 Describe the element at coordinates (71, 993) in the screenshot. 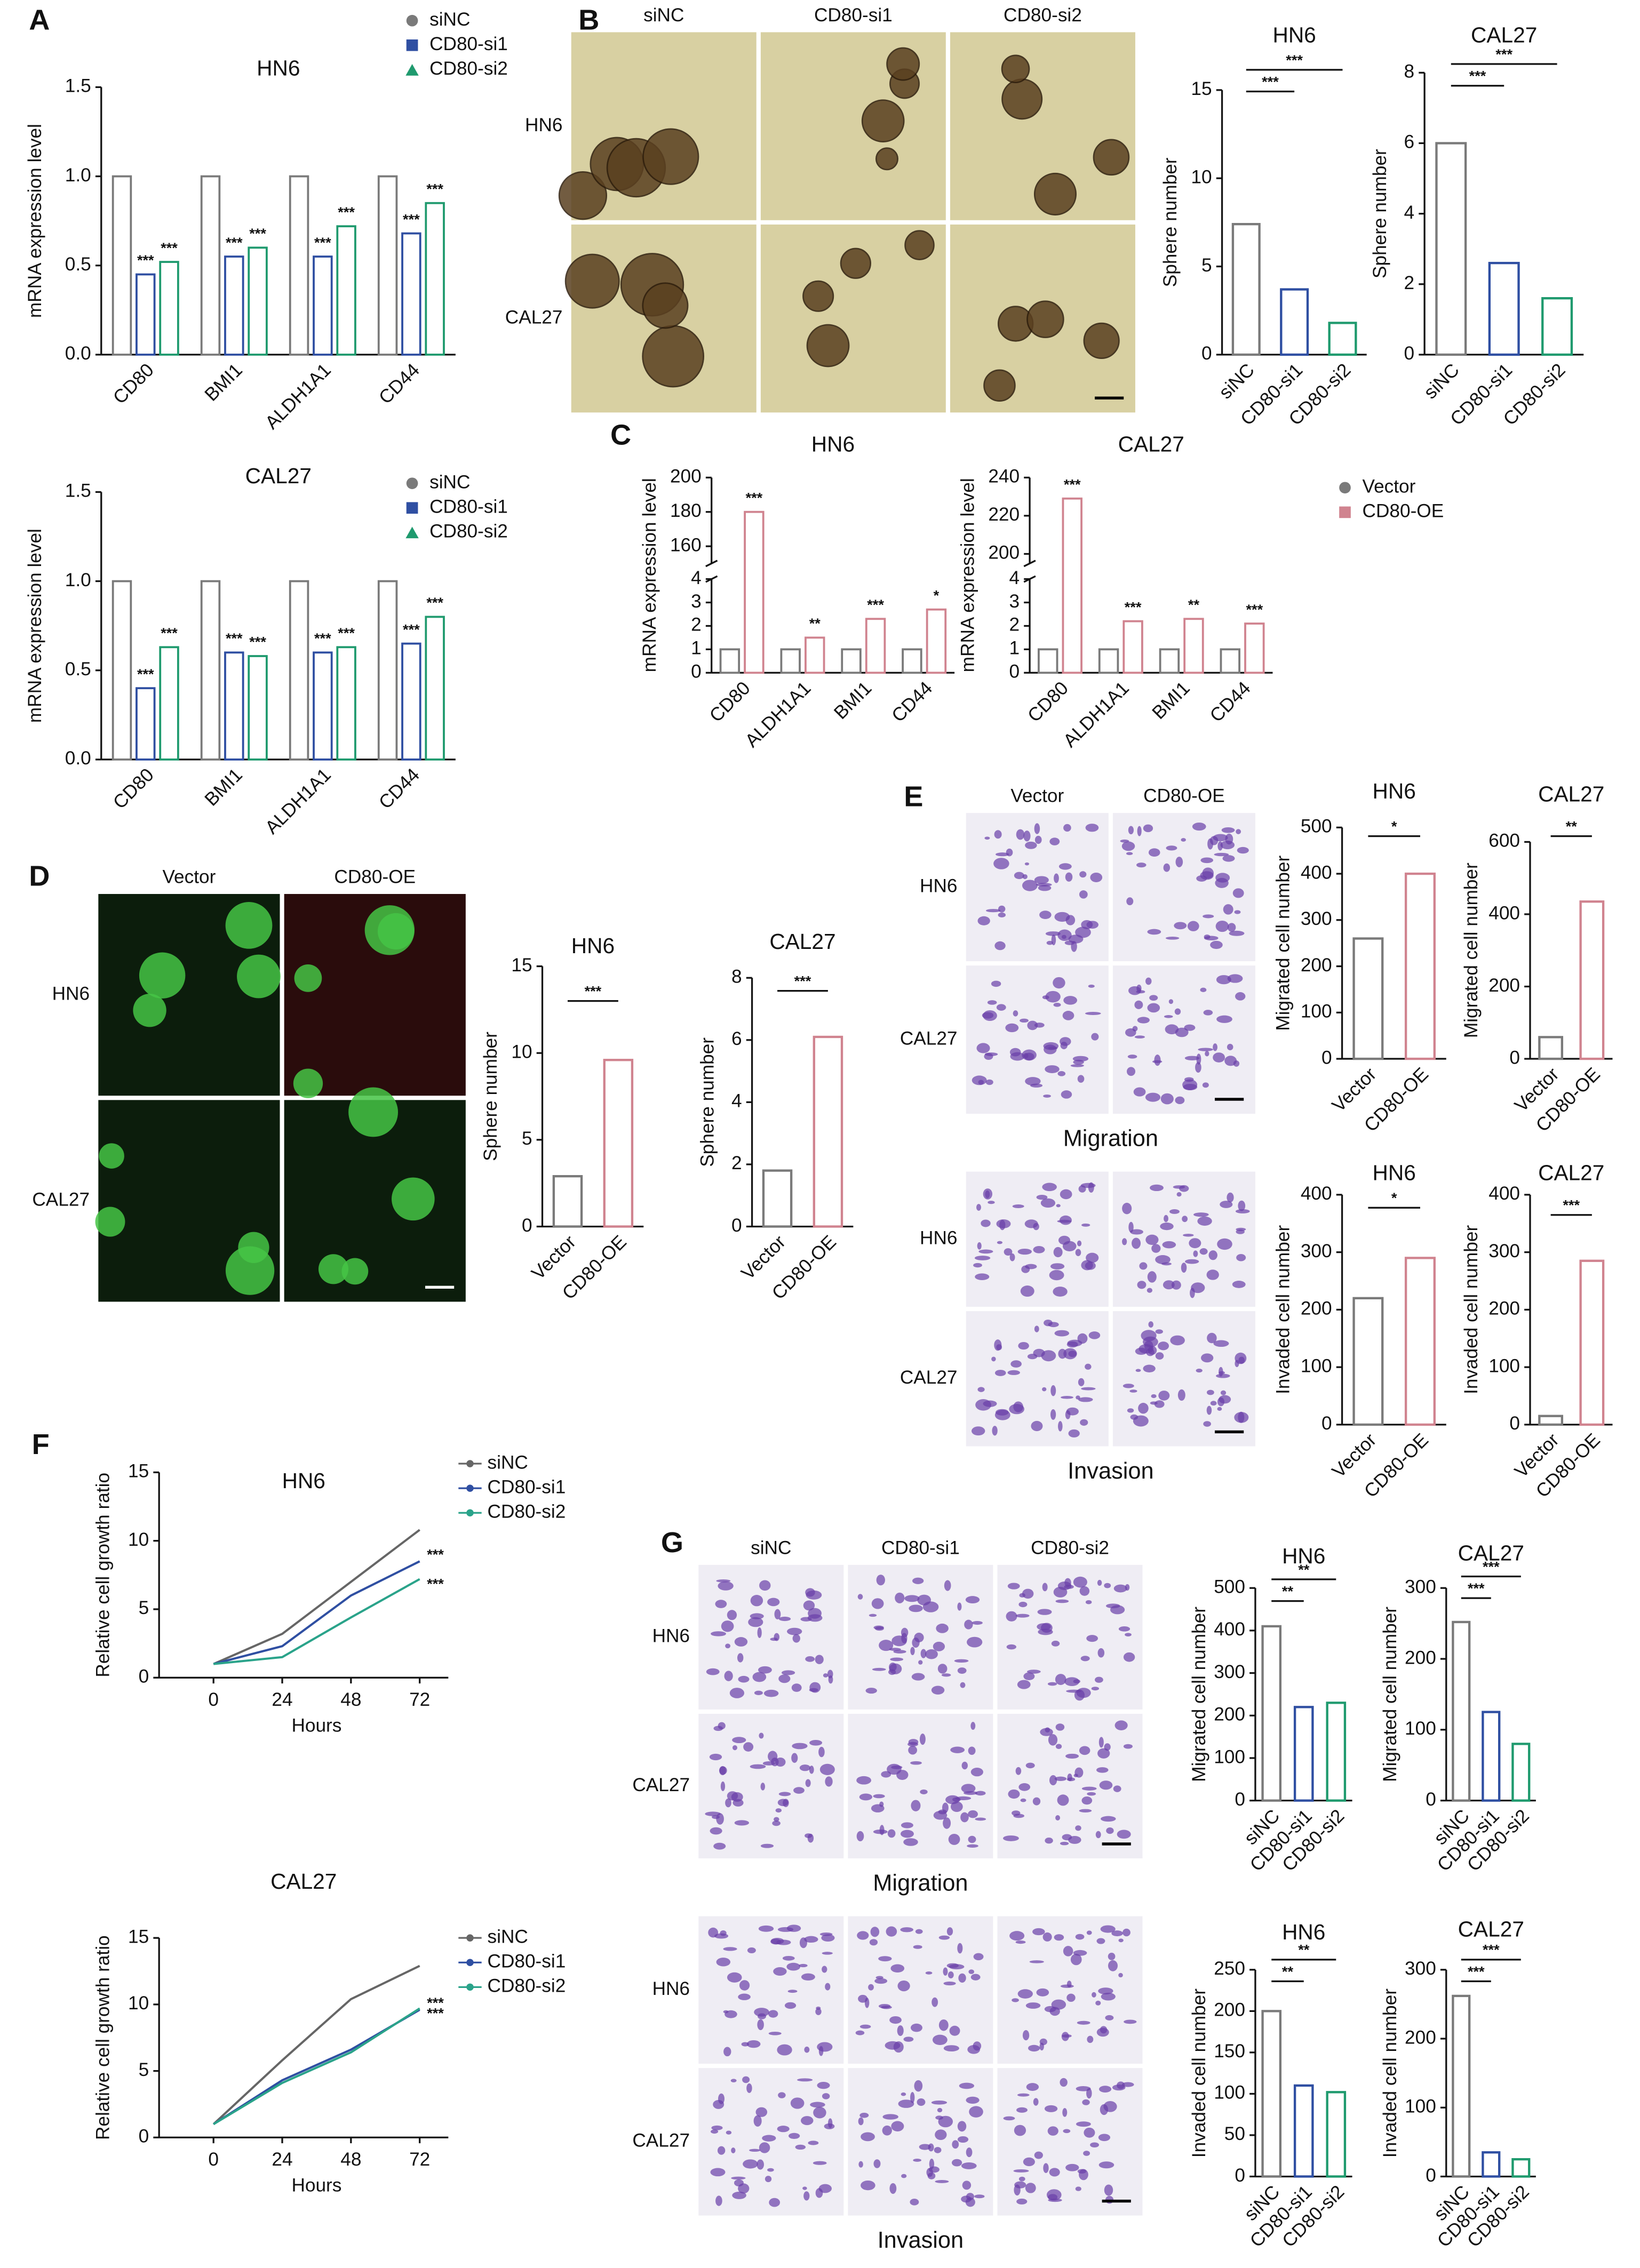

I see `row-label: HN6` at that location.